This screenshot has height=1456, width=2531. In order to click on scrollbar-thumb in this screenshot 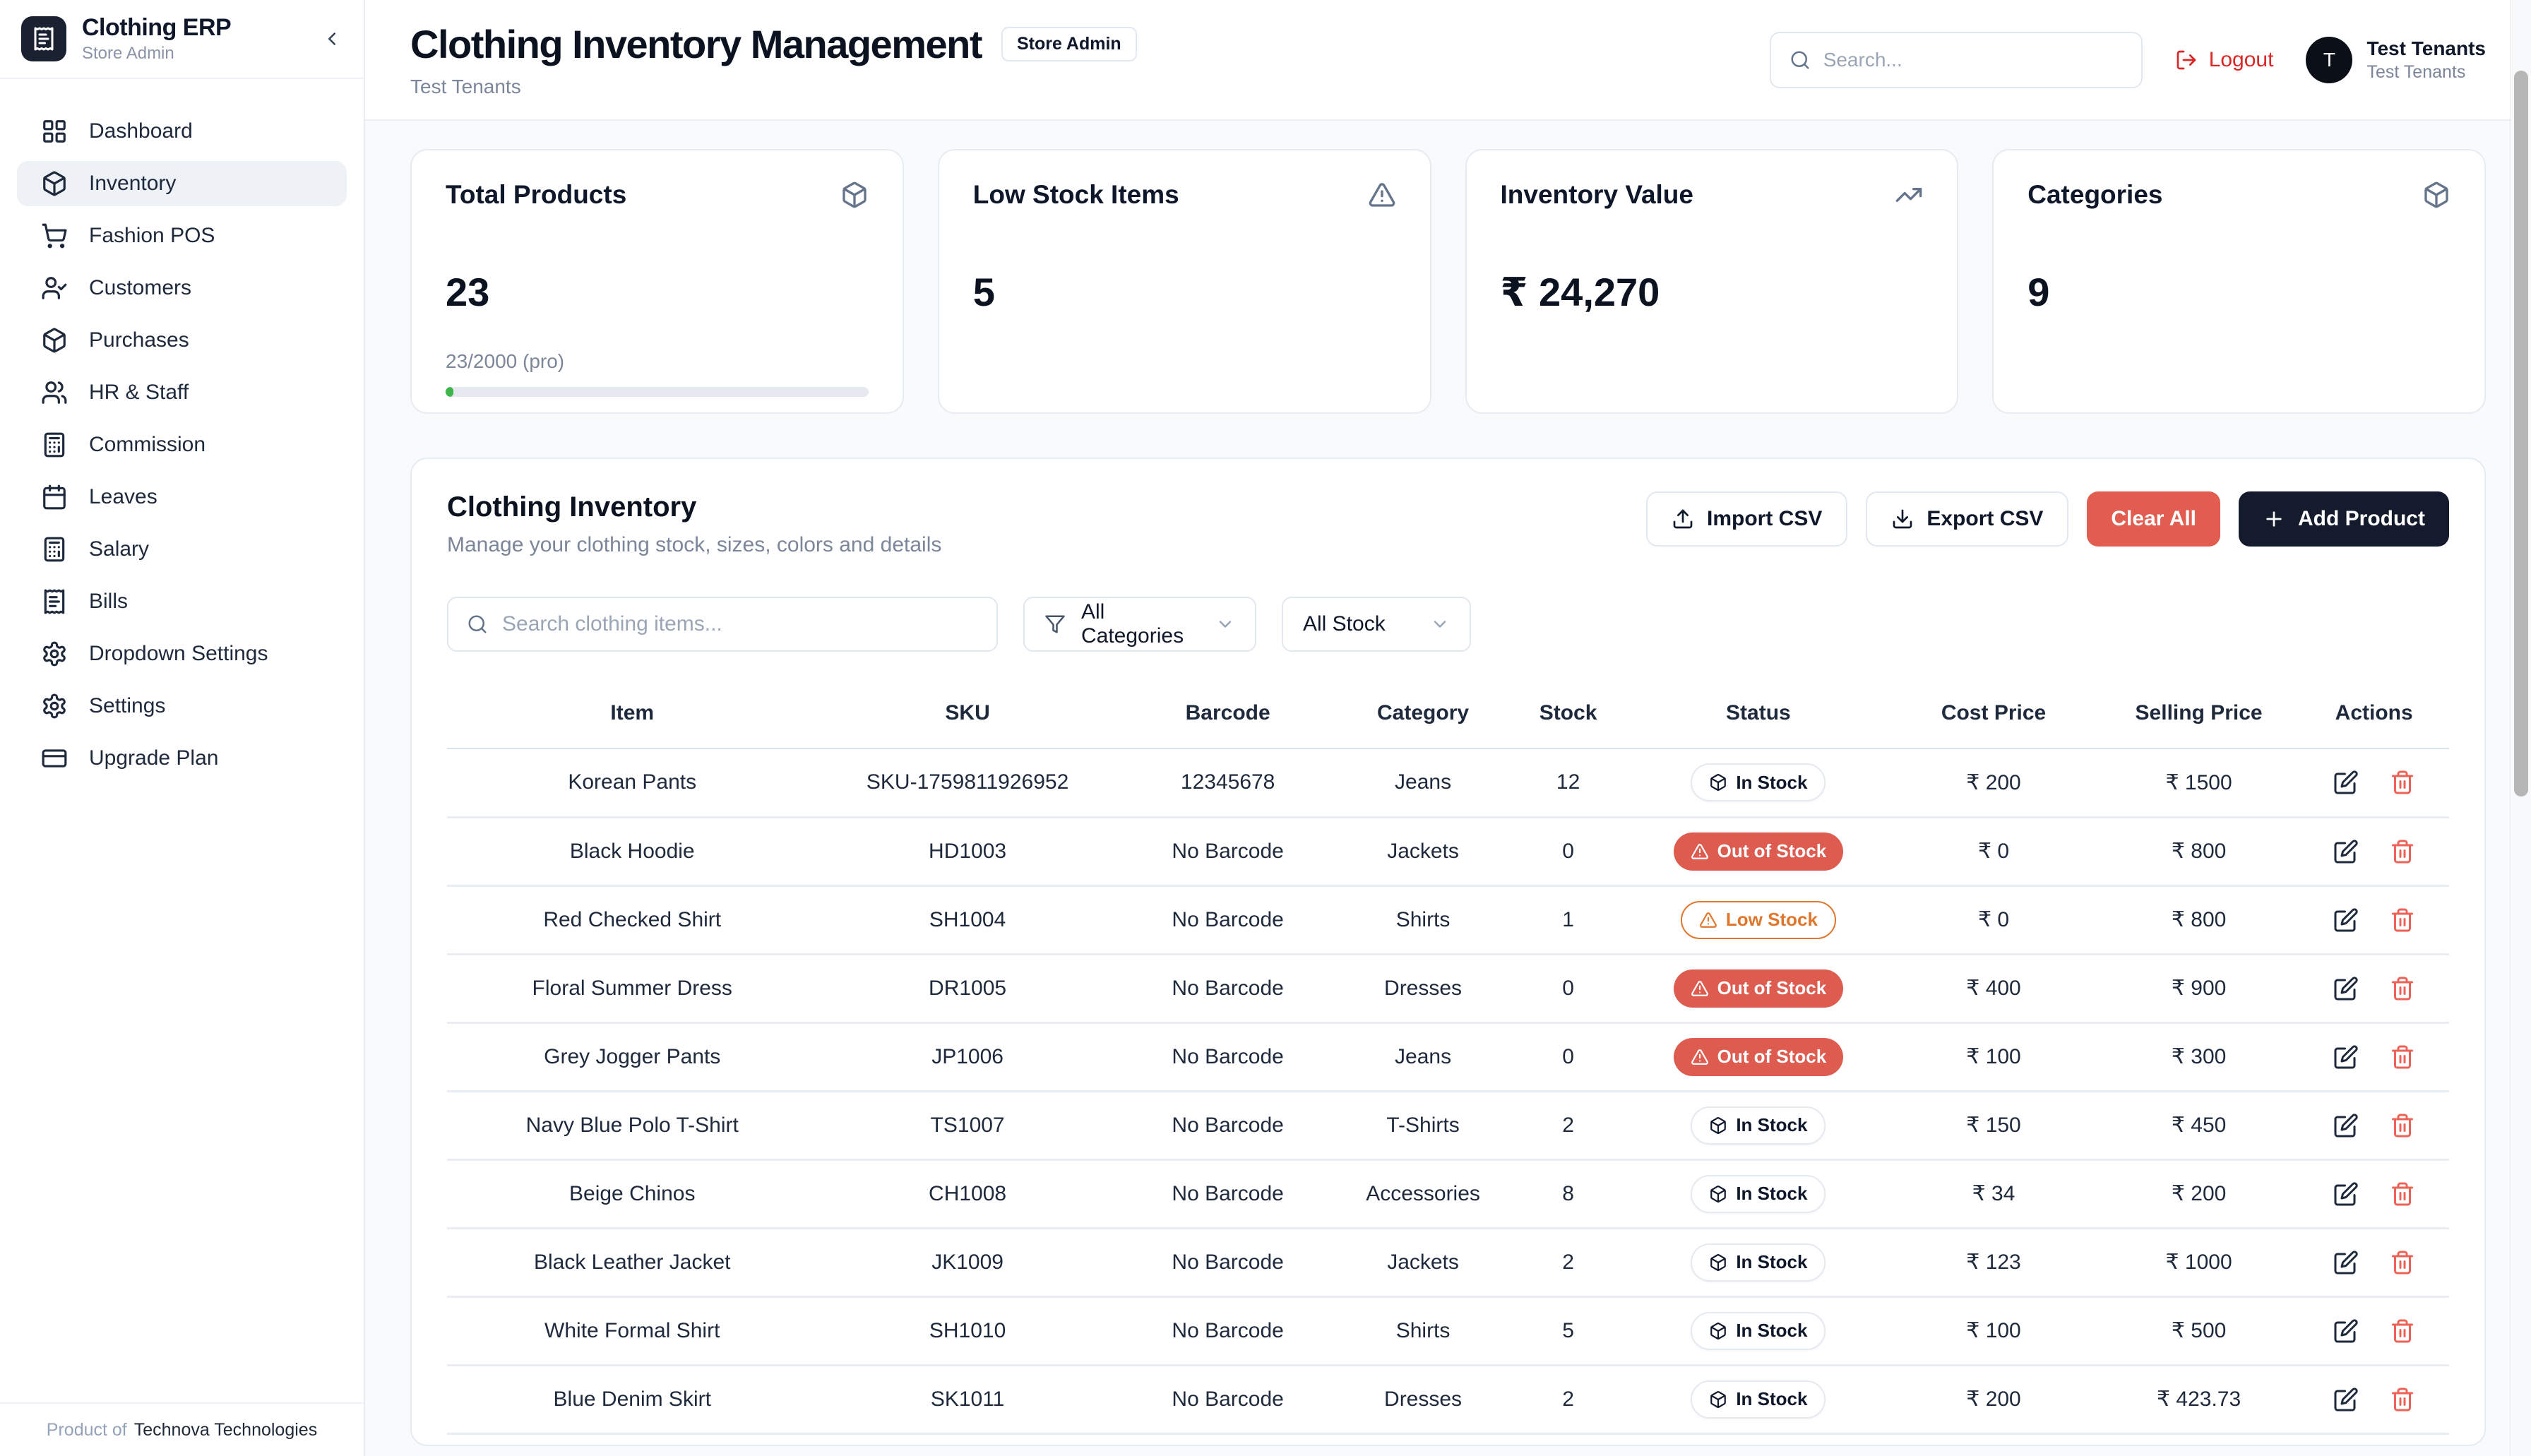, I will do `click(2521, 433)`.